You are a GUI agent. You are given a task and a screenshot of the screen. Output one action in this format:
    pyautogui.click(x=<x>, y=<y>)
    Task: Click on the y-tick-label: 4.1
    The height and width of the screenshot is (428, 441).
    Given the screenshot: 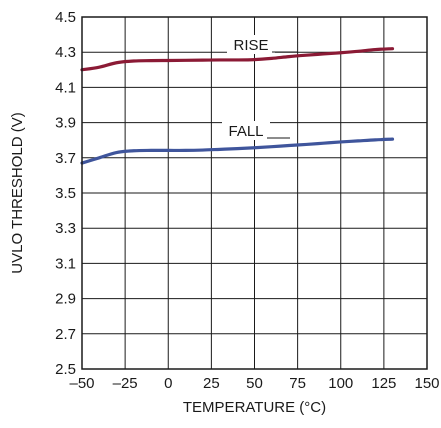 What is the action you would take?
    pyautogui.click(x=65, y=87)
    